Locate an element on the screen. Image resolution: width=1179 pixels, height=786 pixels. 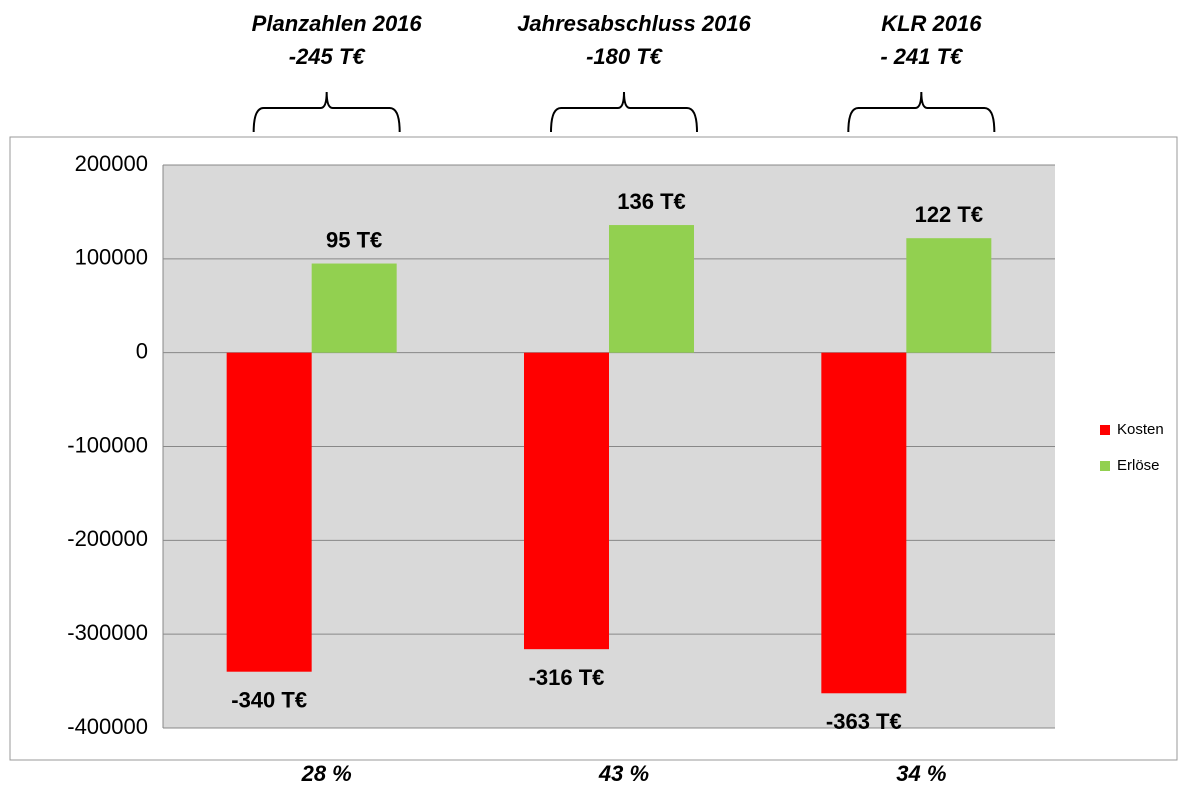
data-label: -363 T€ is located at coordinates (864, 721).